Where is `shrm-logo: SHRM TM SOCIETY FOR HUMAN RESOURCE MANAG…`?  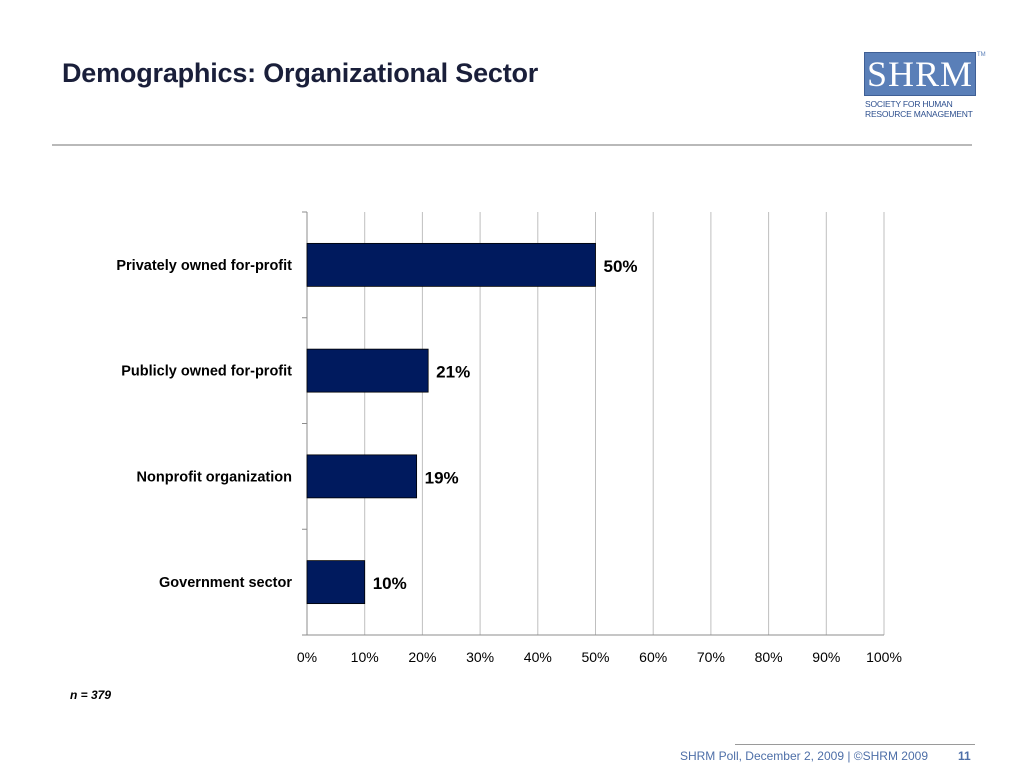
shrm-logo: SHRM TM SOCIETY FOR HUMAN RESOURCE MANAG… is located at coordinates (925, 85).